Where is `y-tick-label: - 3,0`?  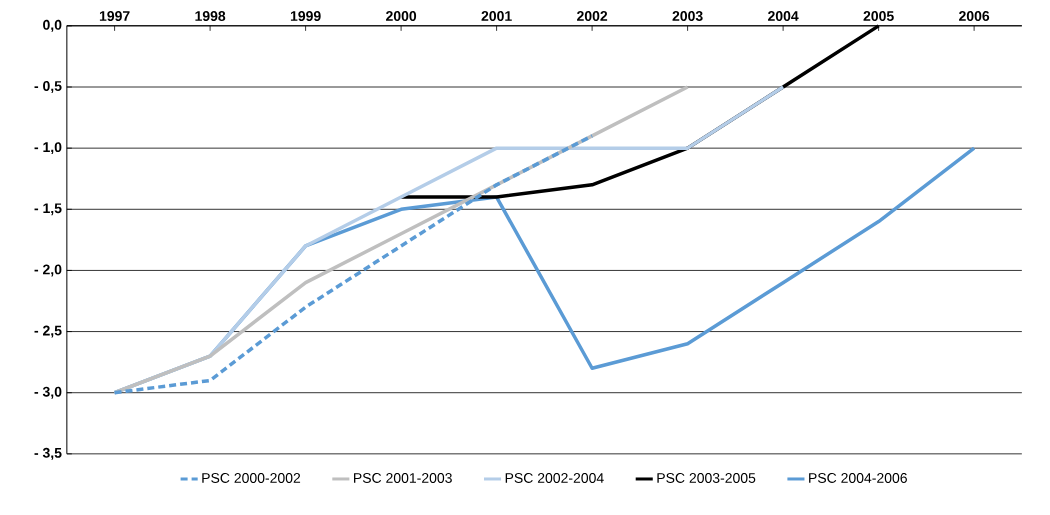
y-tick-label: - 3,0 is located at coordinates (48, 392).